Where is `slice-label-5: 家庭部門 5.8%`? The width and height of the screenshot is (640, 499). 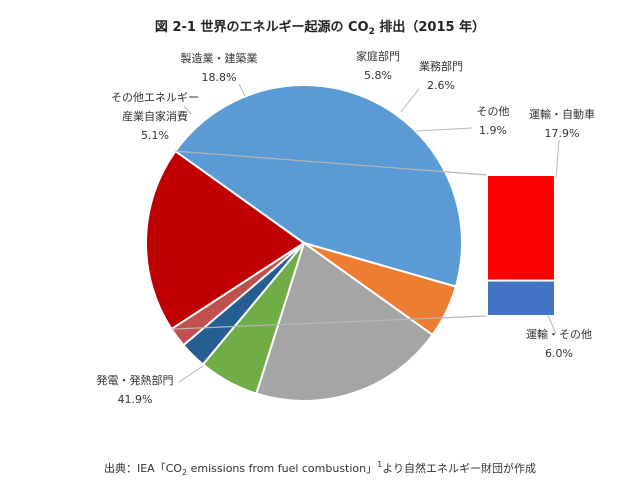 slice-label-5: 家庭部門 5.8% is located at coordinates (378, 65).